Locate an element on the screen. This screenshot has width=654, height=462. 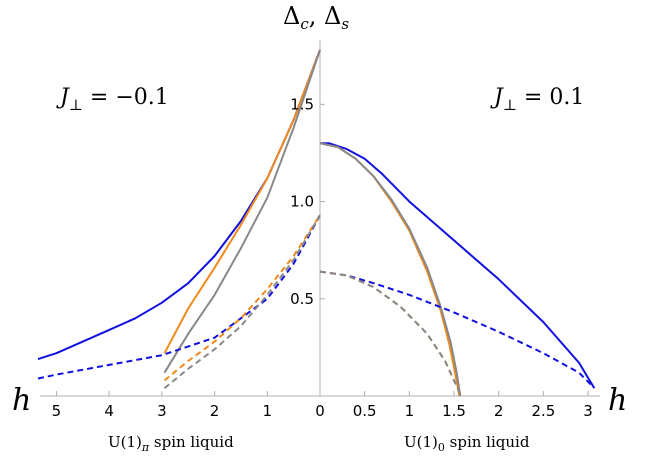
left-series-5-dashed is located at coordinates (242, 301).